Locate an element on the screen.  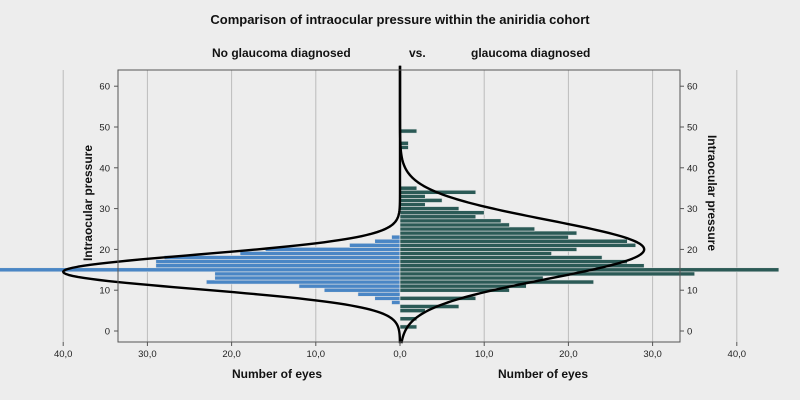
y-tick-label-left: 30 is located at coordinates (104, 209).